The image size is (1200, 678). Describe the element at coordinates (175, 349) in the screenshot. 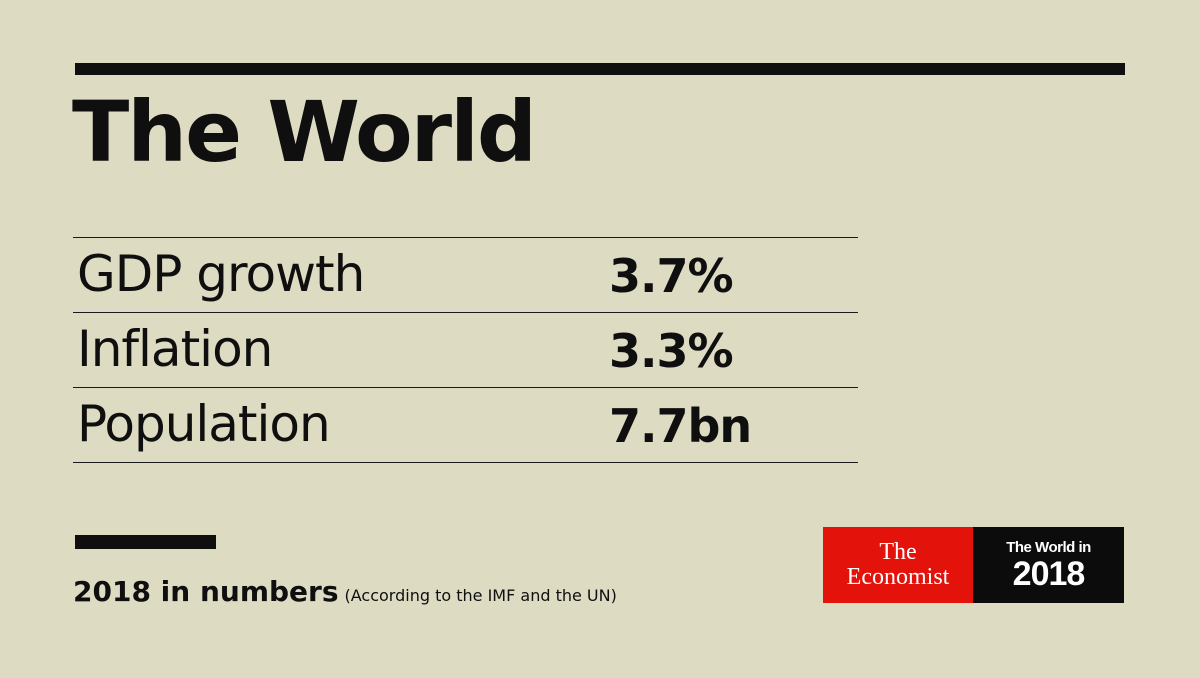

I see `stat-label: Inflation` at that location.